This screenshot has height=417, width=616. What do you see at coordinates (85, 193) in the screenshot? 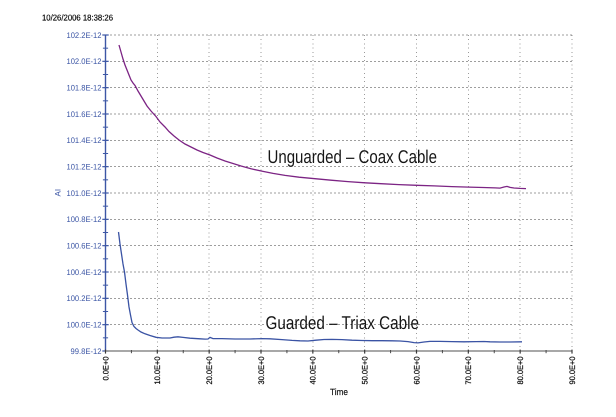
I see `svg-text: 101.0E-12` at bounding box center [85, 193].